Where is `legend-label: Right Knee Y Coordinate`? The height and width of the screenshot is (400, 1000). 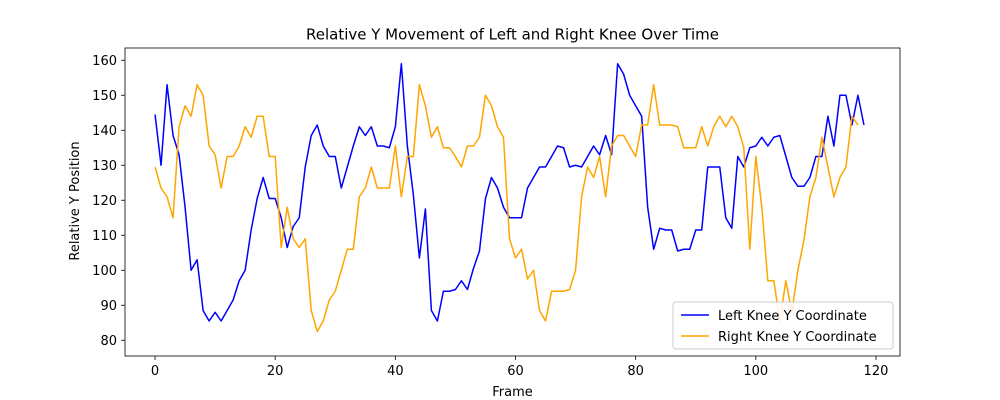 legend-label: Right Knee Y Coordinate is located at coordinates (797, 337).